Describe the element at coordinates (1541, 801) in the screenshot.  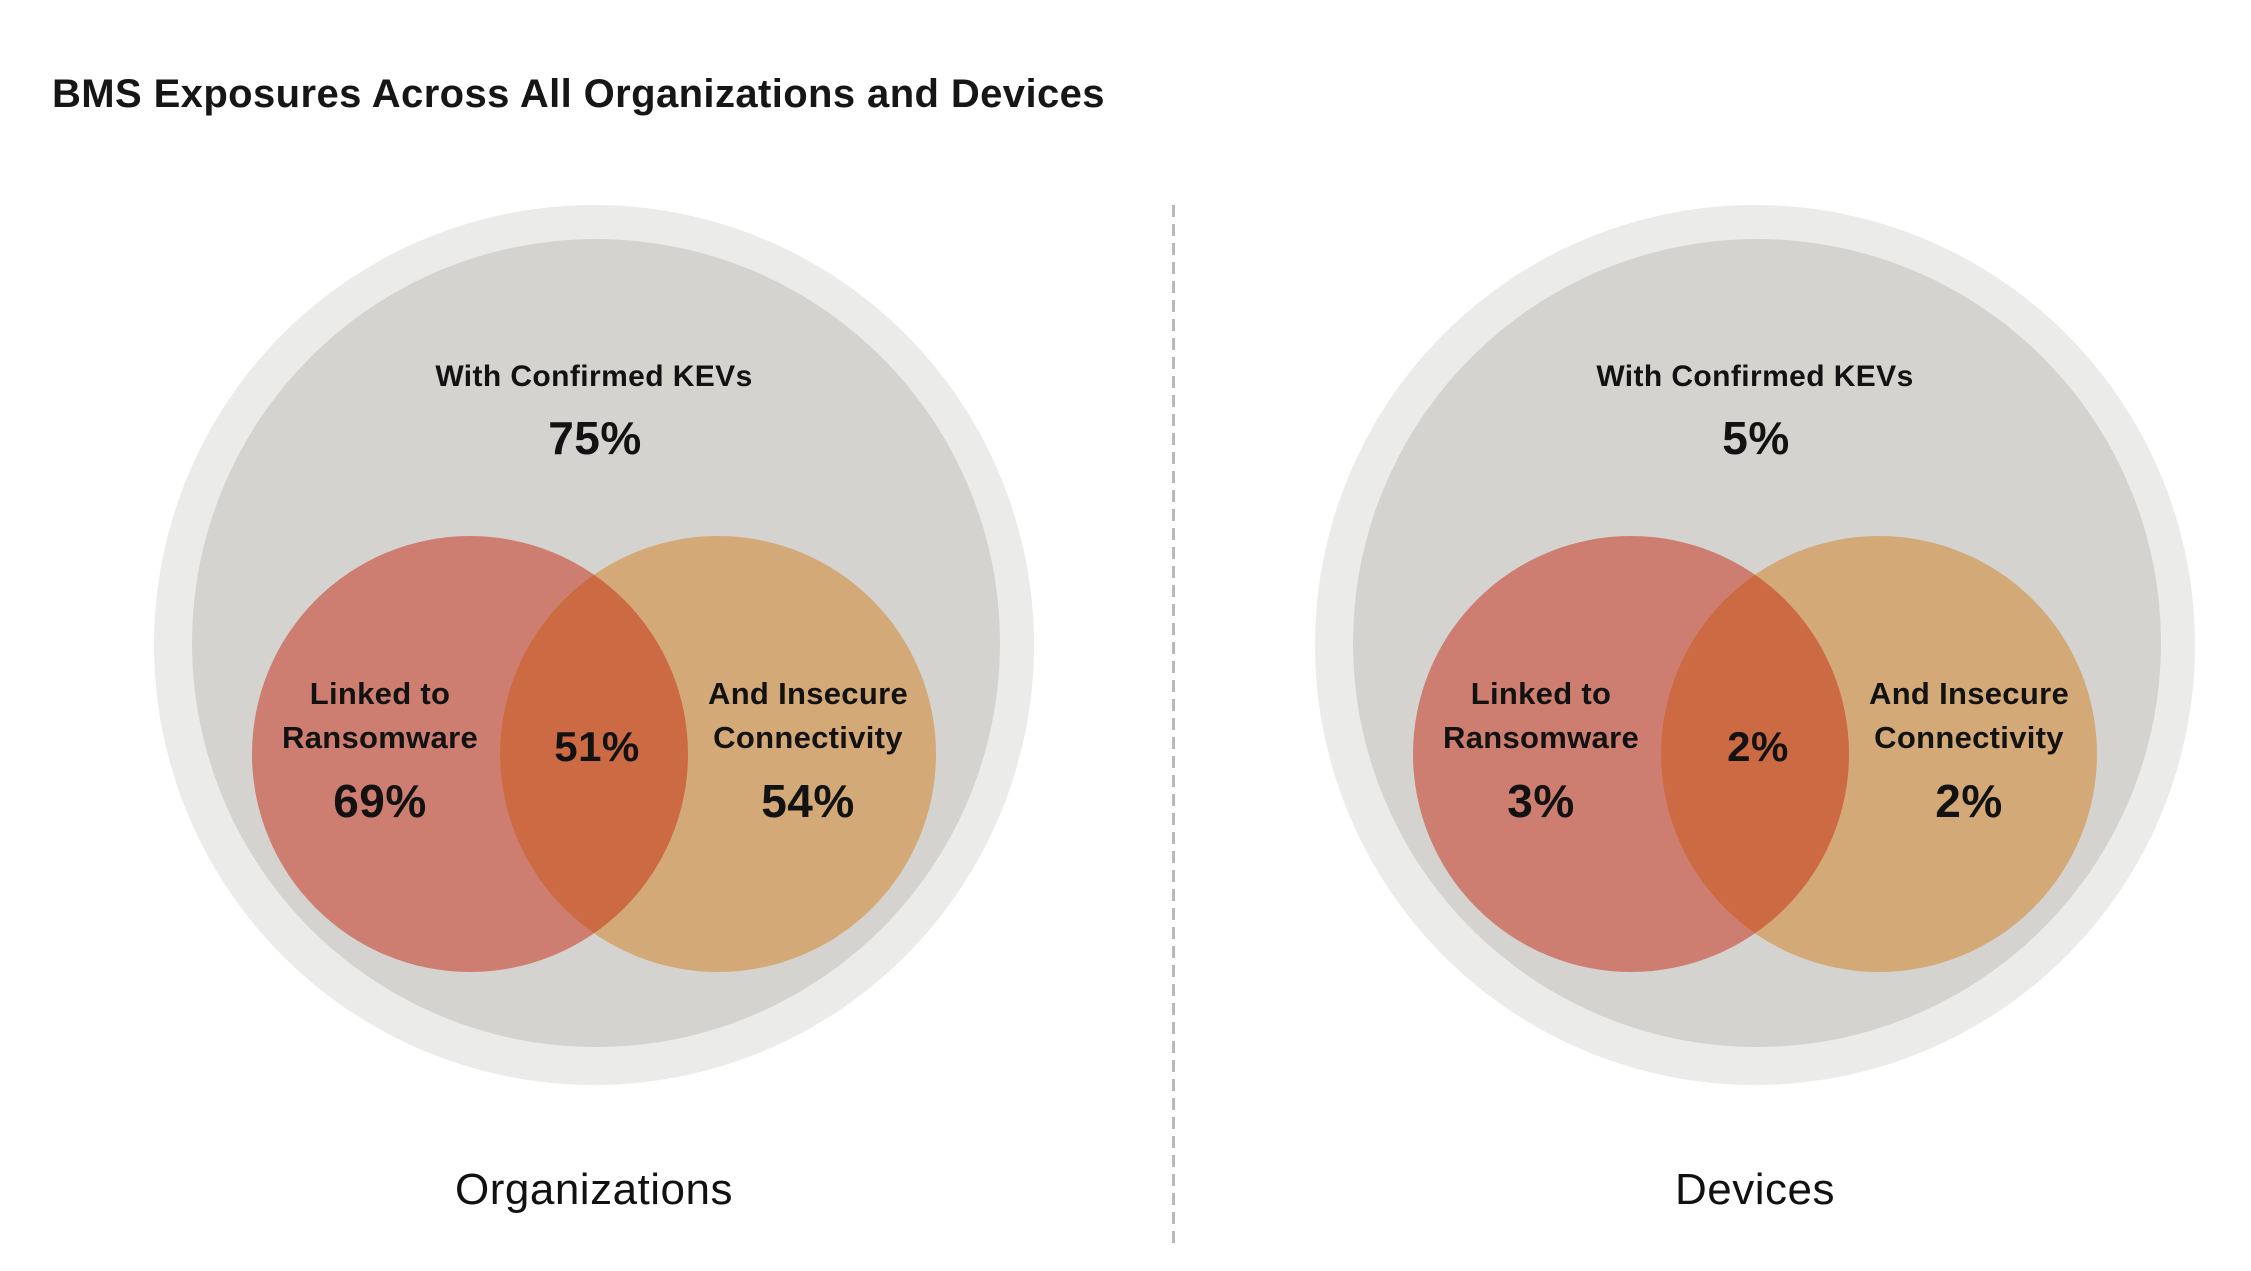
I see `ransomware-value: 3%` at that location.